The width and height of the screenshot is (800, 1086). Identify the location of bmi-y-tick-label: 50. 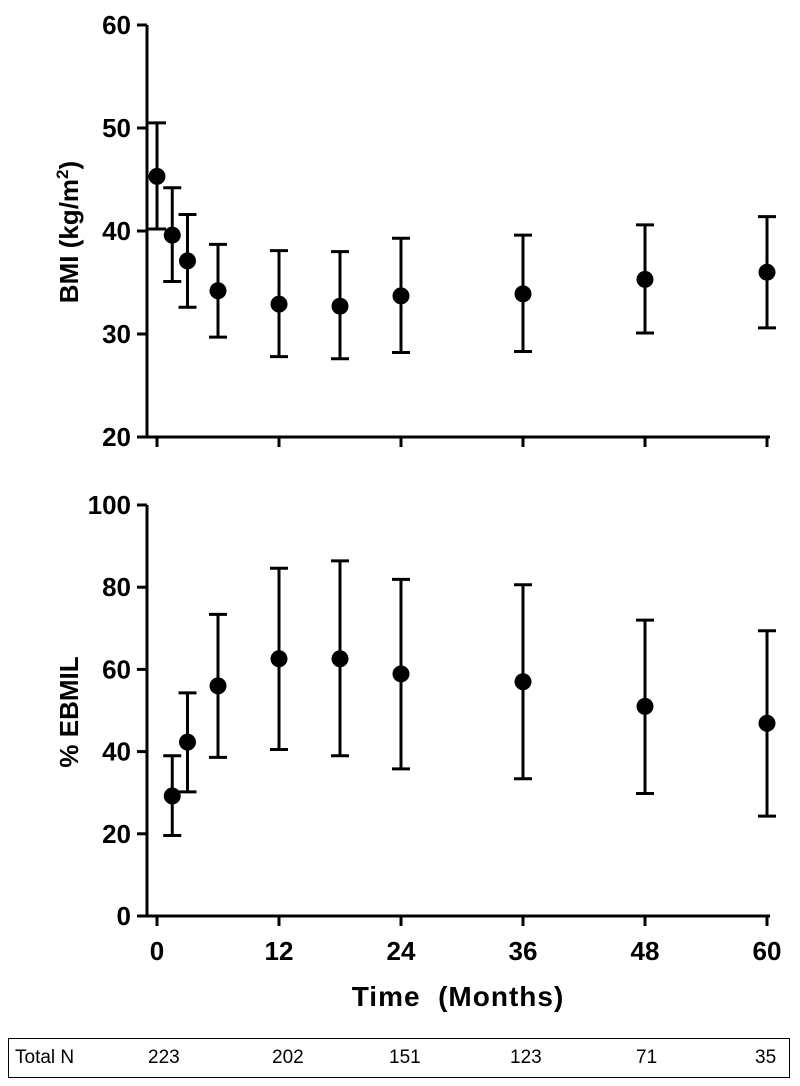
(116, 128).